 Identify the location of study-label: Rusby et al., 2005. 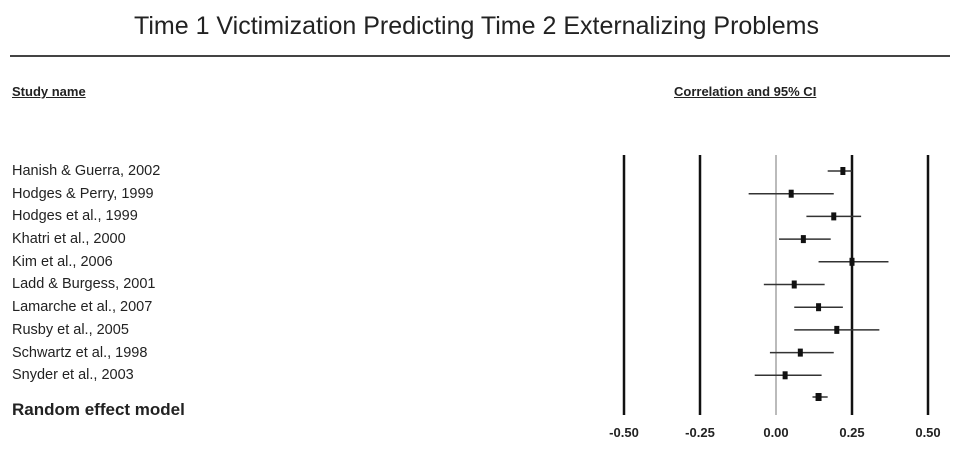
(70, 329).